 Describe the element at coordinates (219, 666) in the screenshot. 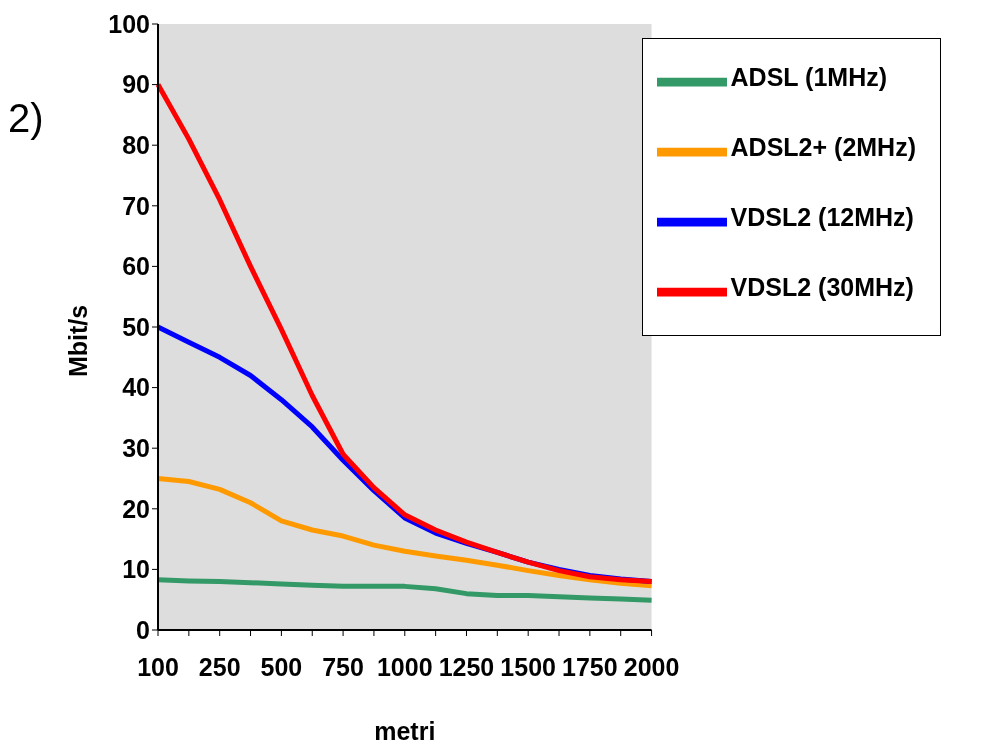

I see `x-tick-label: 250` at that location.